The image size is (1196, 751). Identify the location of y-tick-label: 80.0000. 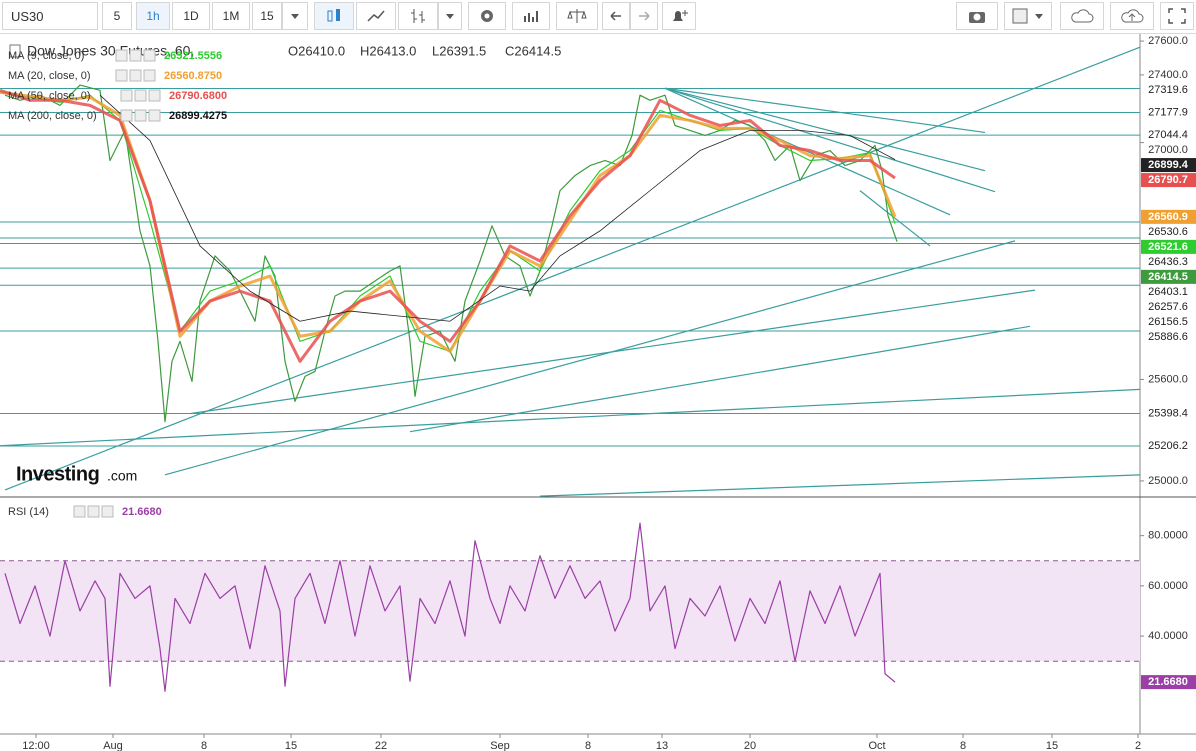
(1168, 536).